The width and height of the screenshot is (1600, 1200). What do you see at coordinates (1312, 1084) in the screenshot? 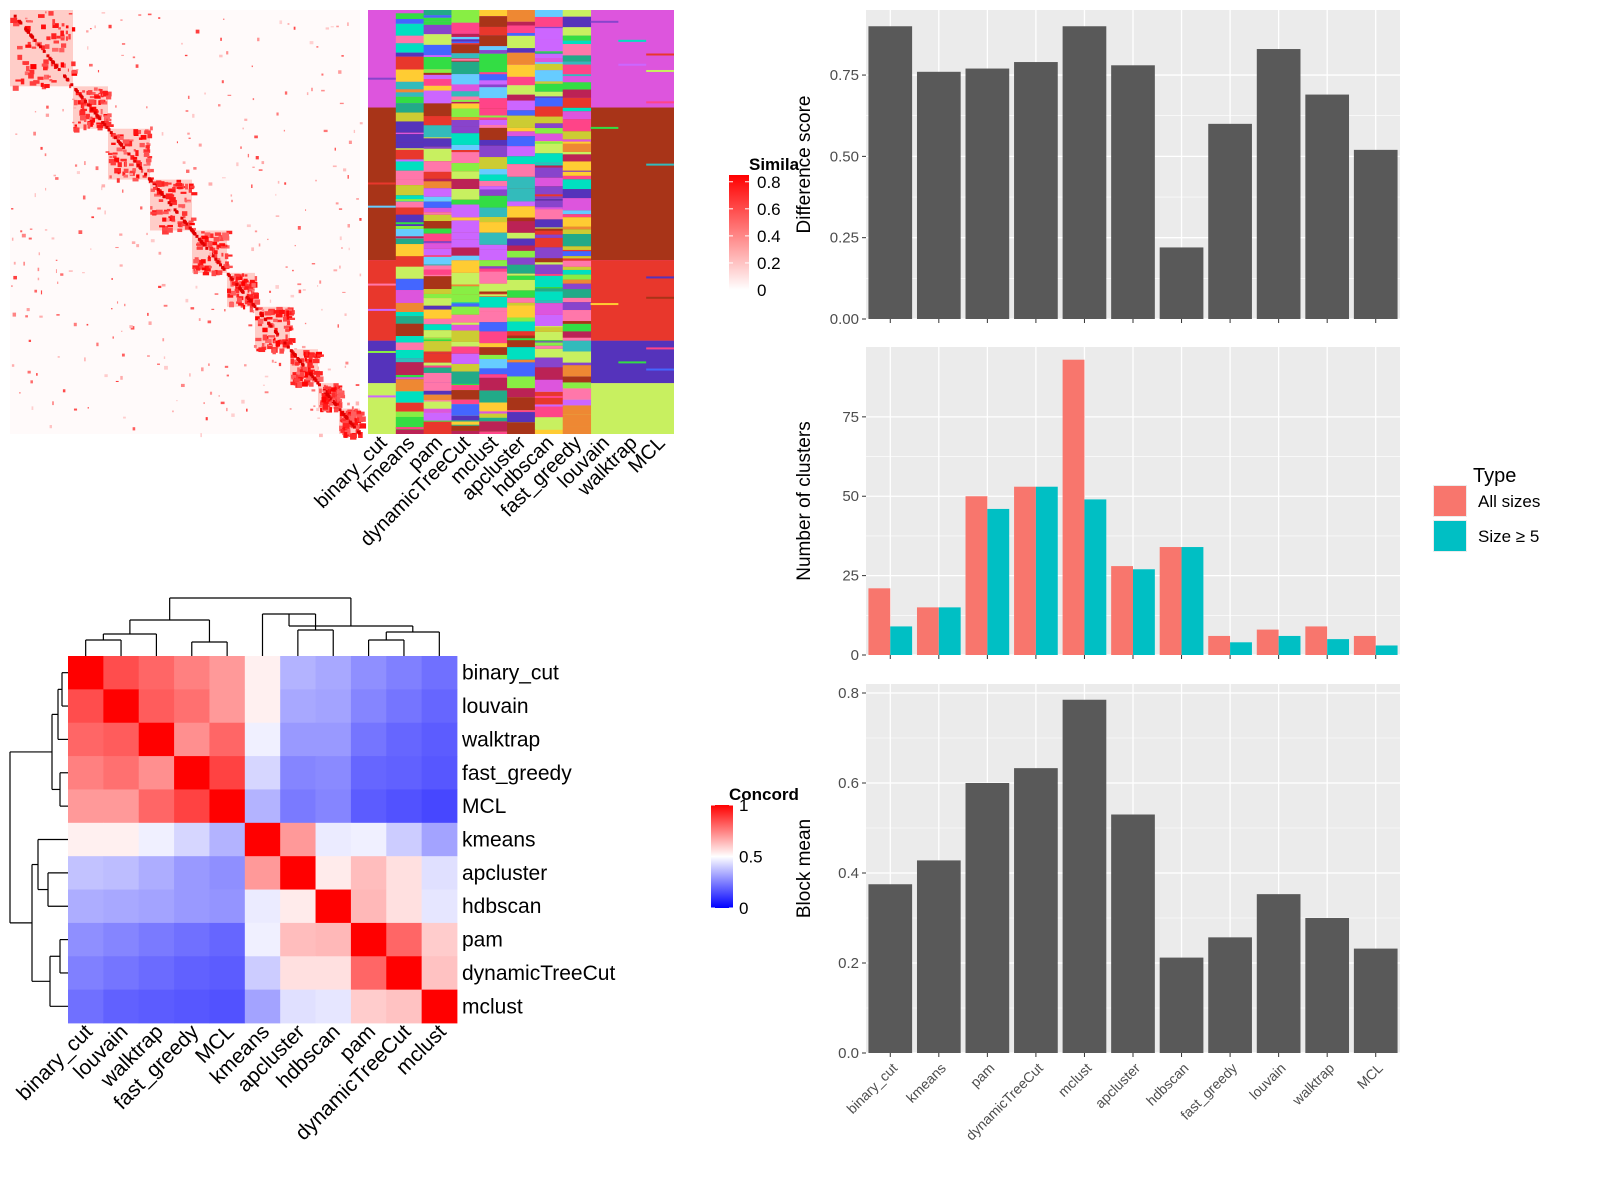
I see `x-tick-label-walktrap: walktrap` at bounding box center [1312, 1084].